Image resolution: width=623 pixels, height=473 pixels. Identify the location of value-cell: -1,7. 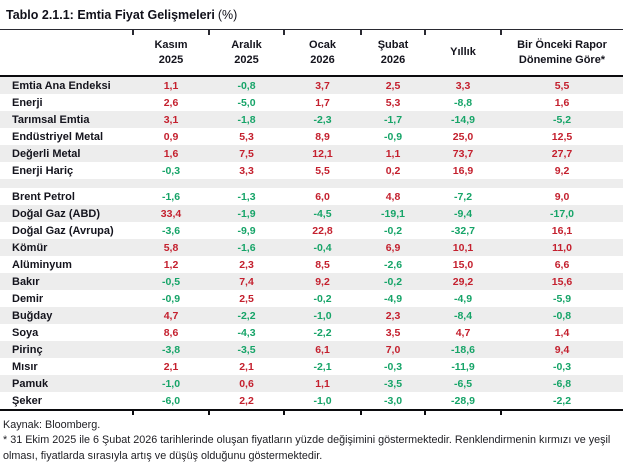
(393, 119).